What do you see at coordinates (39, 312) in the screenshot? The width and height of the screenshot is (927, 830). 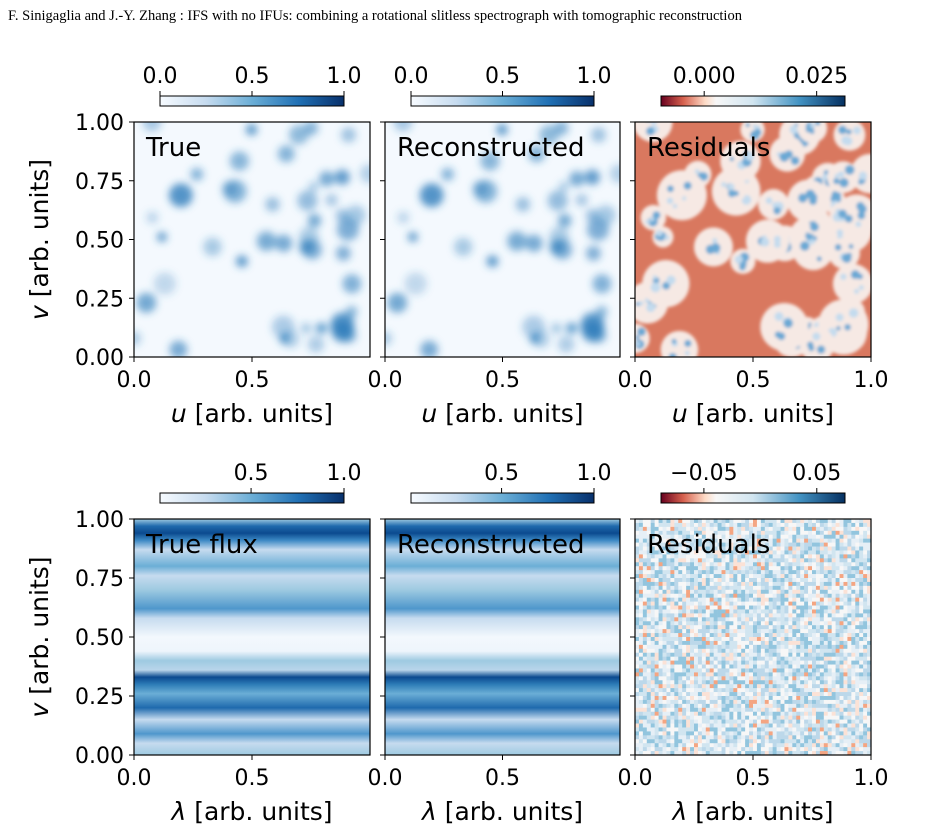 I see `y-axis-symbol: v` at bounding box center [39, 312].